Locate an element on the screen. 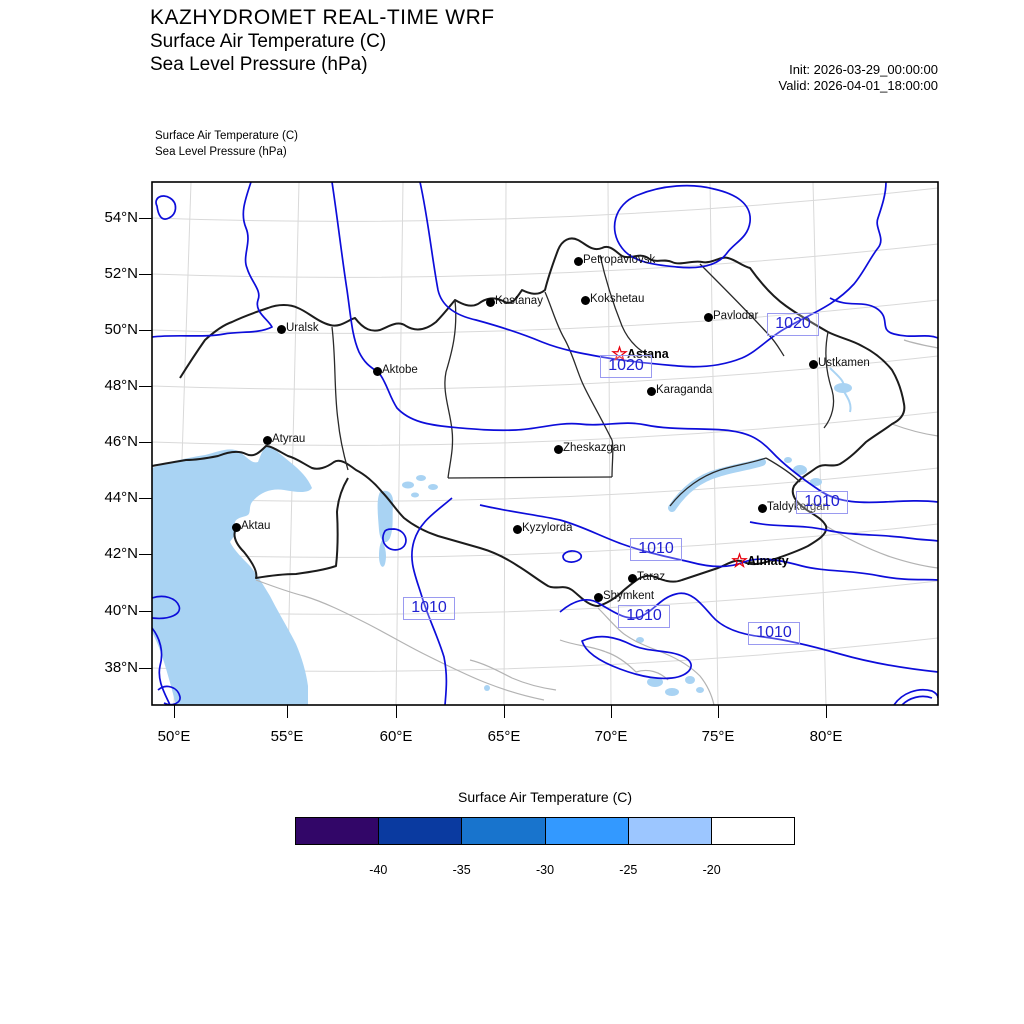 This screenshot has width=1024, height=1024. colorbar-tick-label: -35 is located at coordinates (461, 870).